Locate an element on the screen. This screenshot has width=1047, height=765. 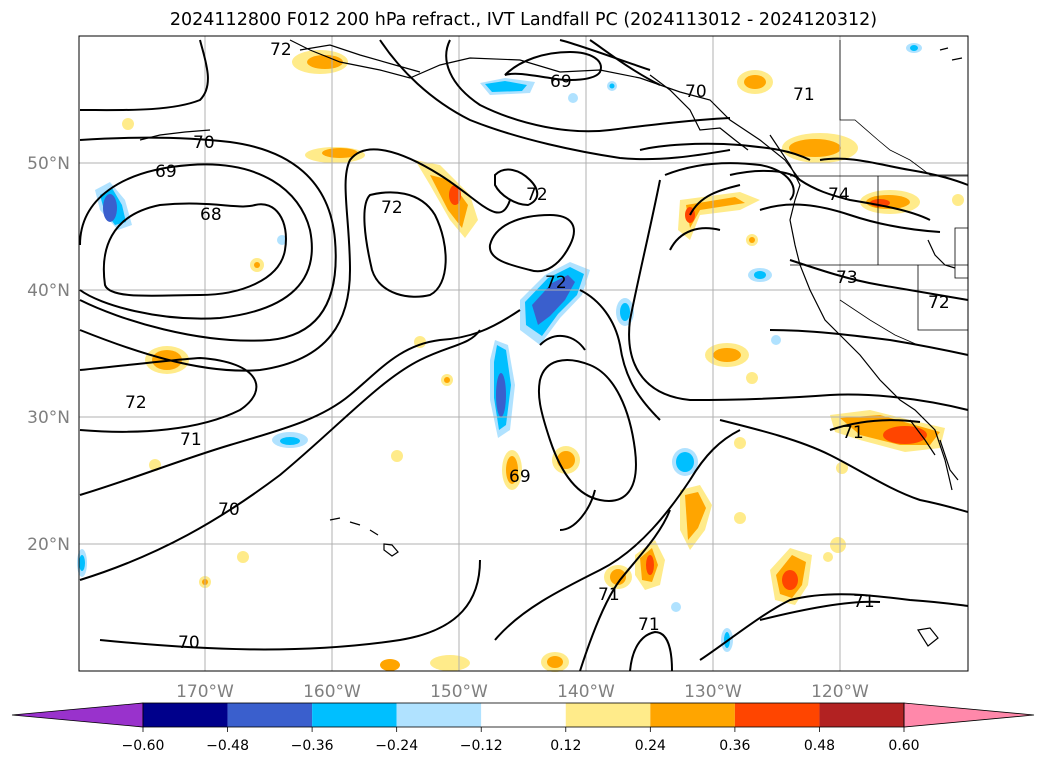
colorbar-tick-label: 0.48 is located at coordinates (819, 746).